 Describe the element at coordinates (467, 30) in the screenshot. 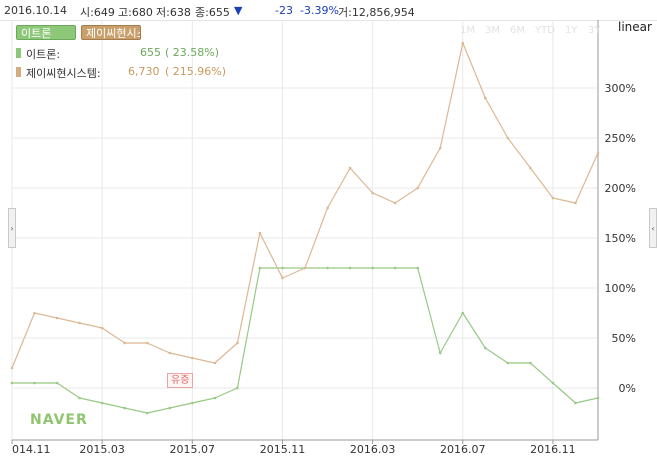

I see `timeframe-1m: 1M` at that location.